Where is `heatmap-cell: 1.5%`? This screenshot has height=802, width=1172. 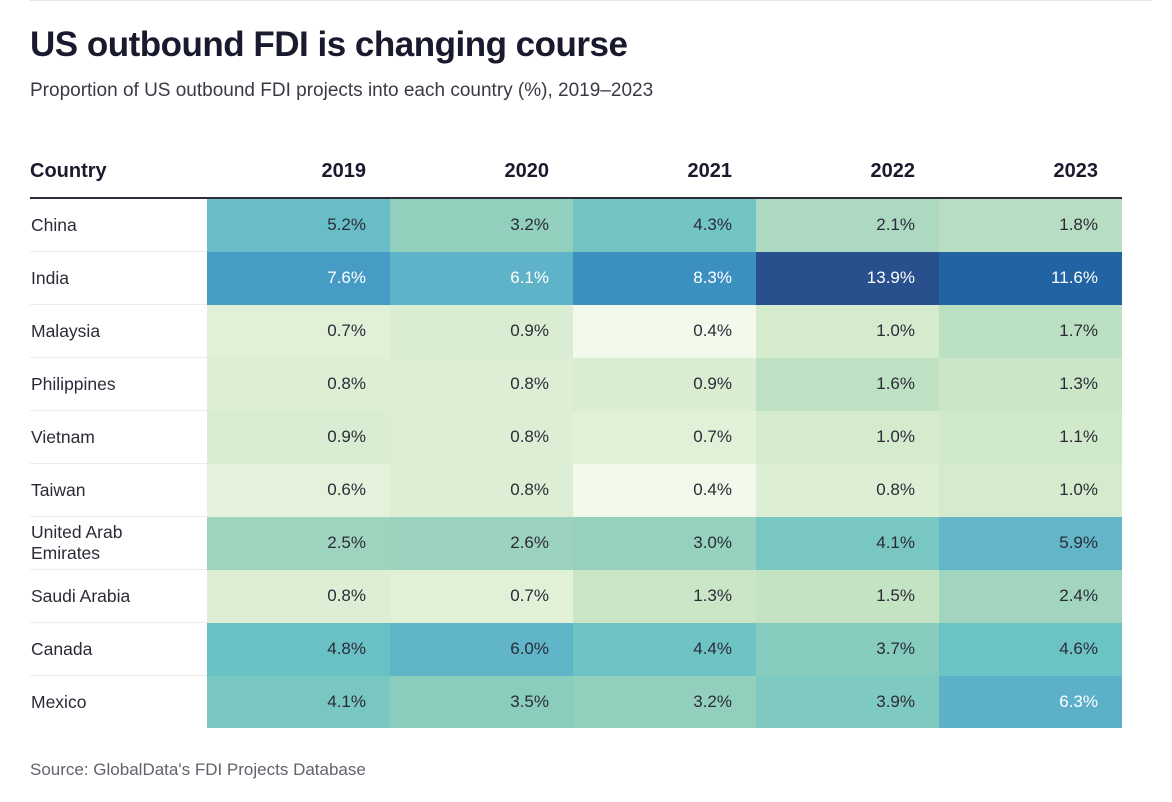 heatmap-cell: 1.5% is located at coordinates (847, 596).